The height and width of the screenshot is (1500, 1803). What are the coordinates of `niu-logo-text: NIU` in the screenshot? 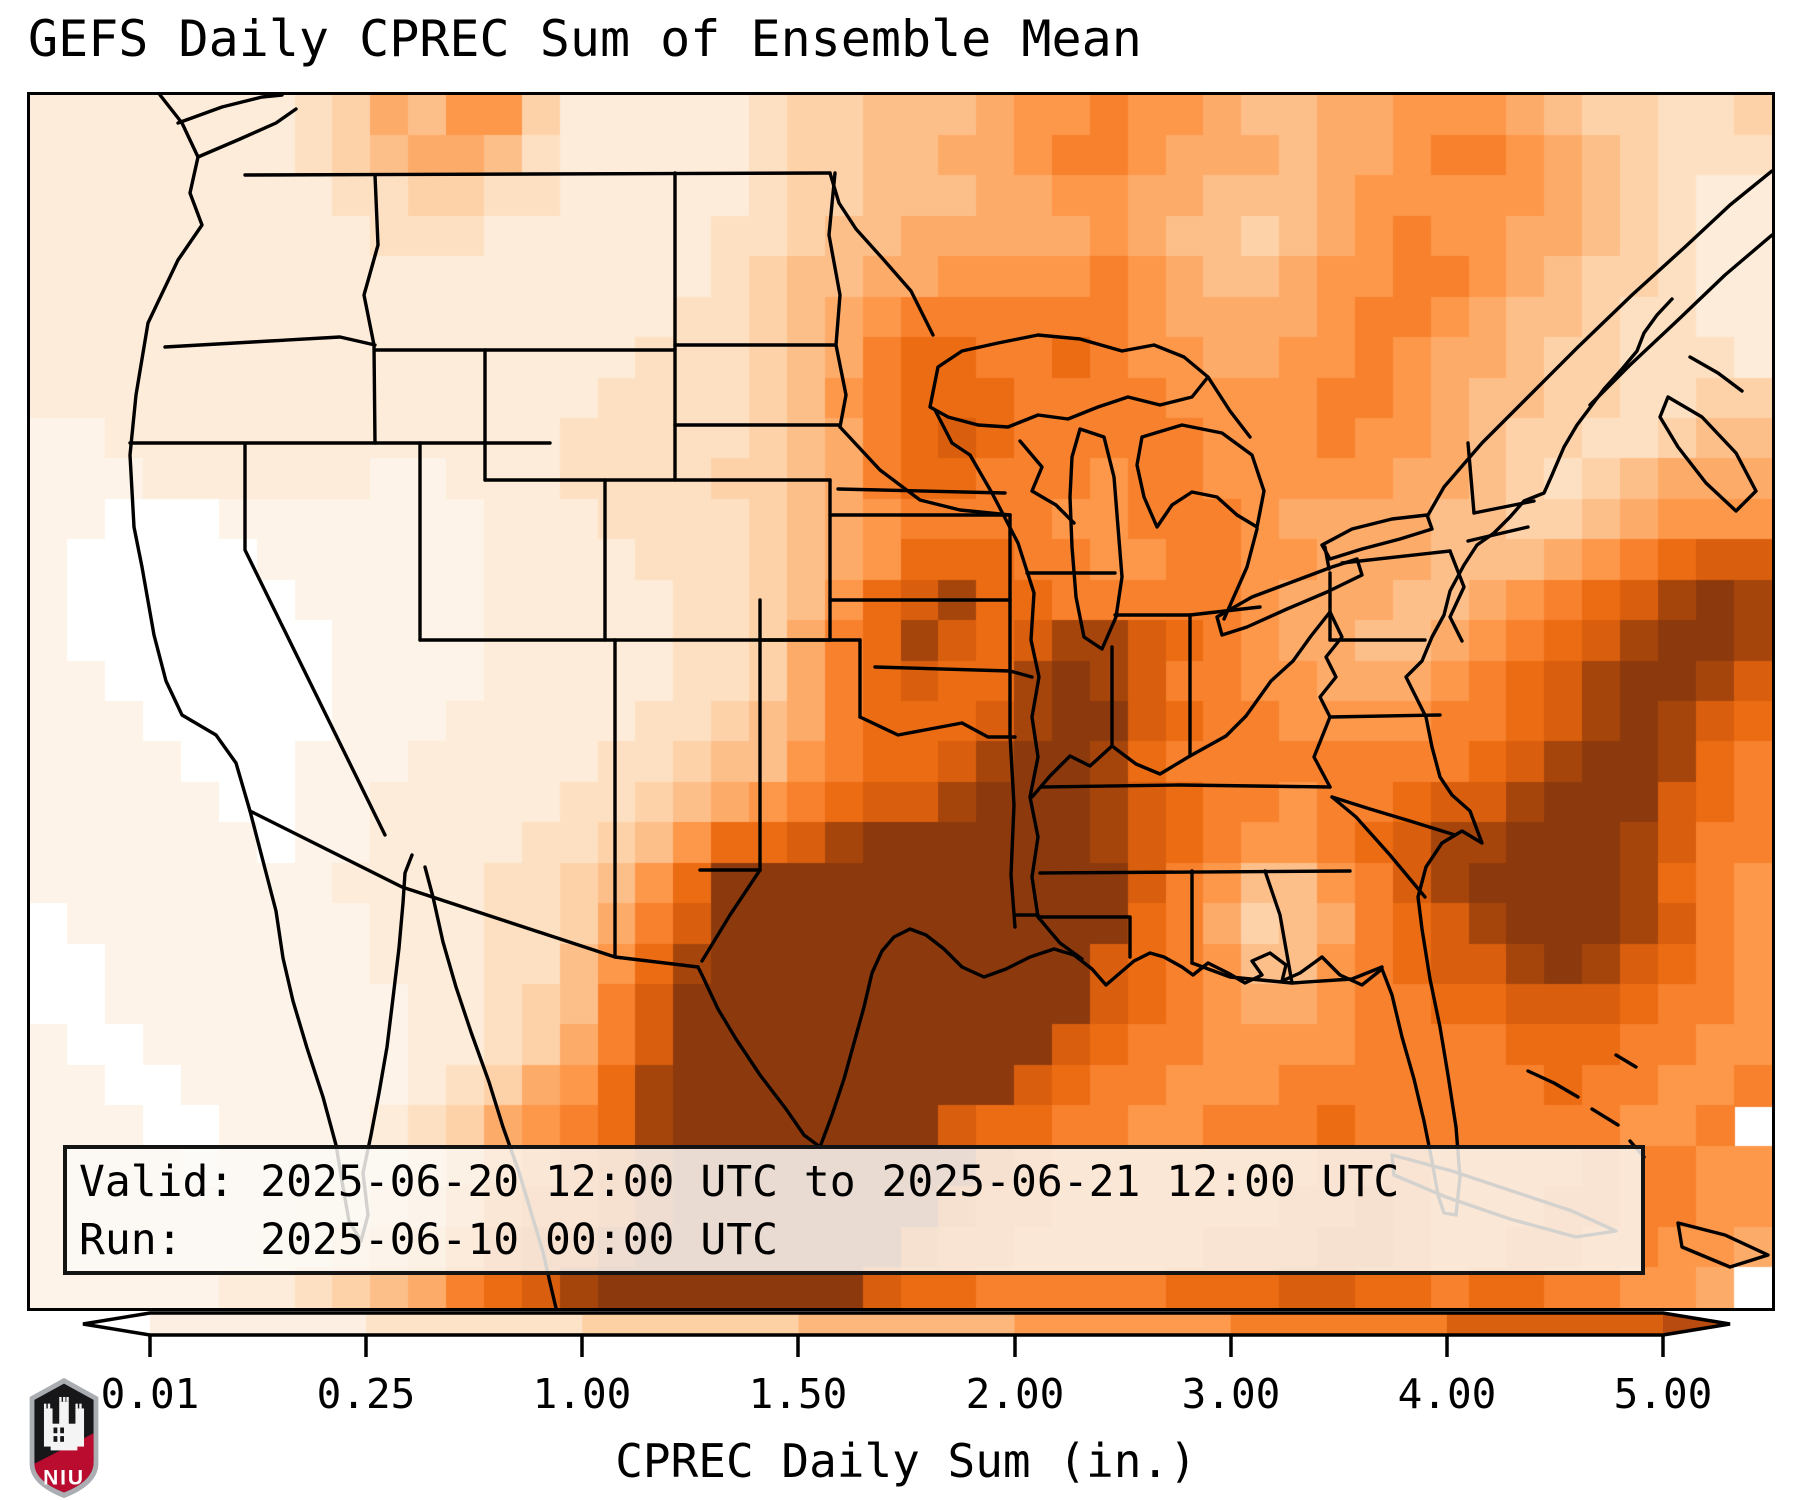 It's located at (64, 1478).